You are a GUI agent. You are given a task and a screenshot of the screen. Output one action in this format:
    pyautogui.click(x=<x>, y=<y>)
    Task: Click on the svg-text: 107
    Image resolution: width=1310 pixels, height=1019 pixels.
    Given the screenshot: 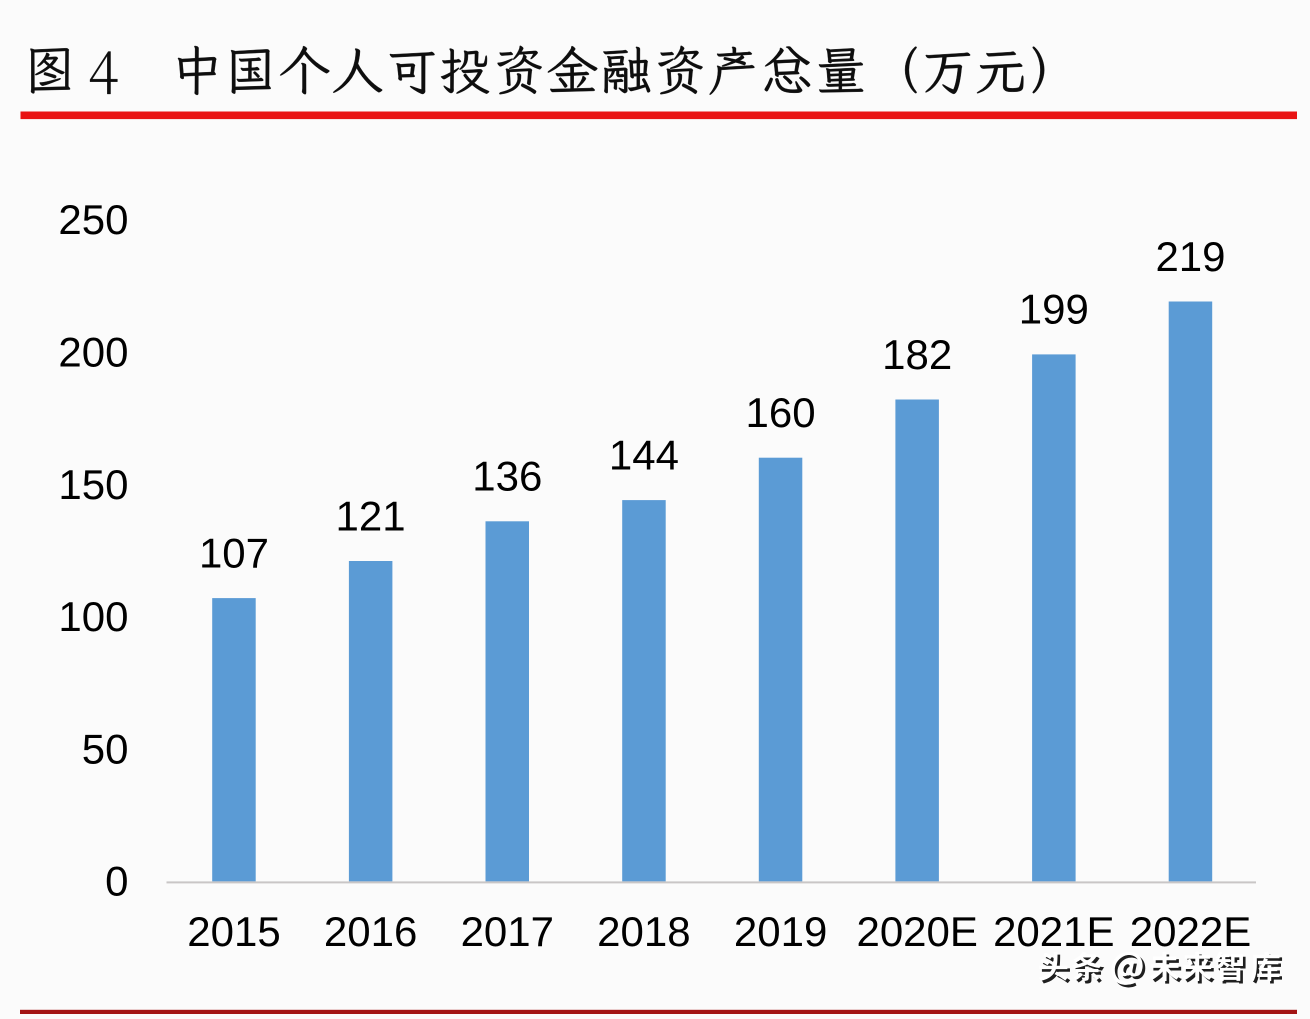 What is the action you would take?
    pyautogui.click(x=234, y=552)
    